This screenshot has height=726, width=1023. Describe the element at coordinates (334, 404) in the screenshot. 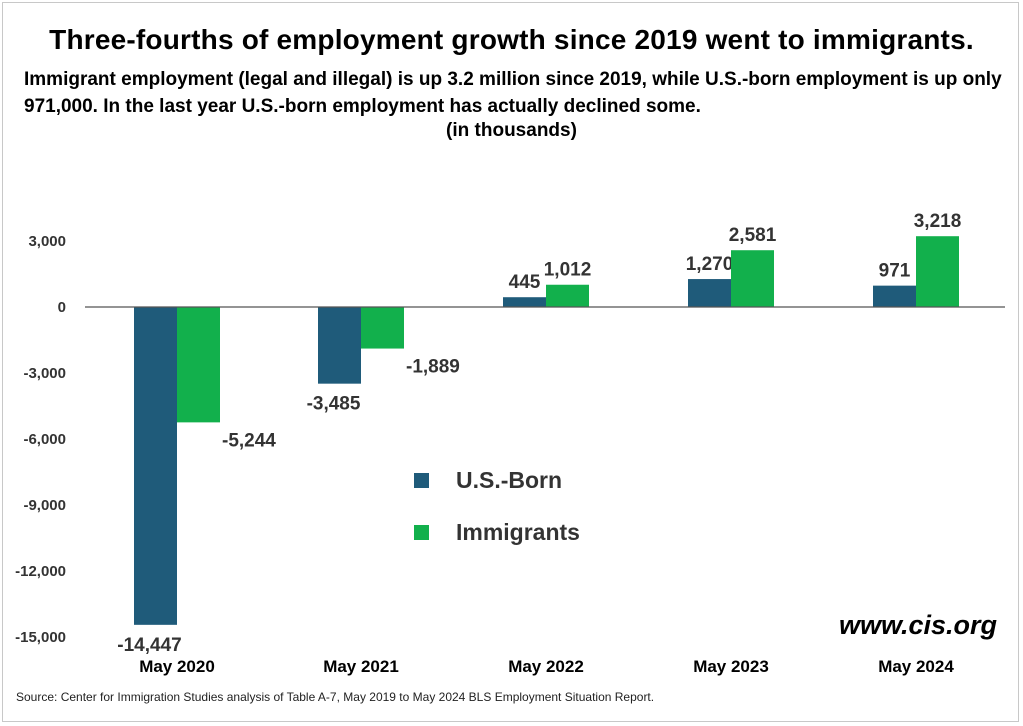

I see `data-label: -3,485` at that location.